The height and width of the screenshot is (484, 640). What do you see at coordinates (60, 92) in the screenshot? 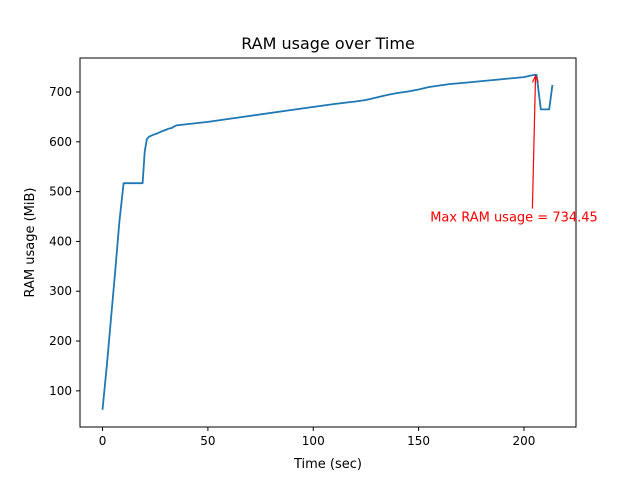
I see `y-tick-label: 700` at bounding box center [60, 92].